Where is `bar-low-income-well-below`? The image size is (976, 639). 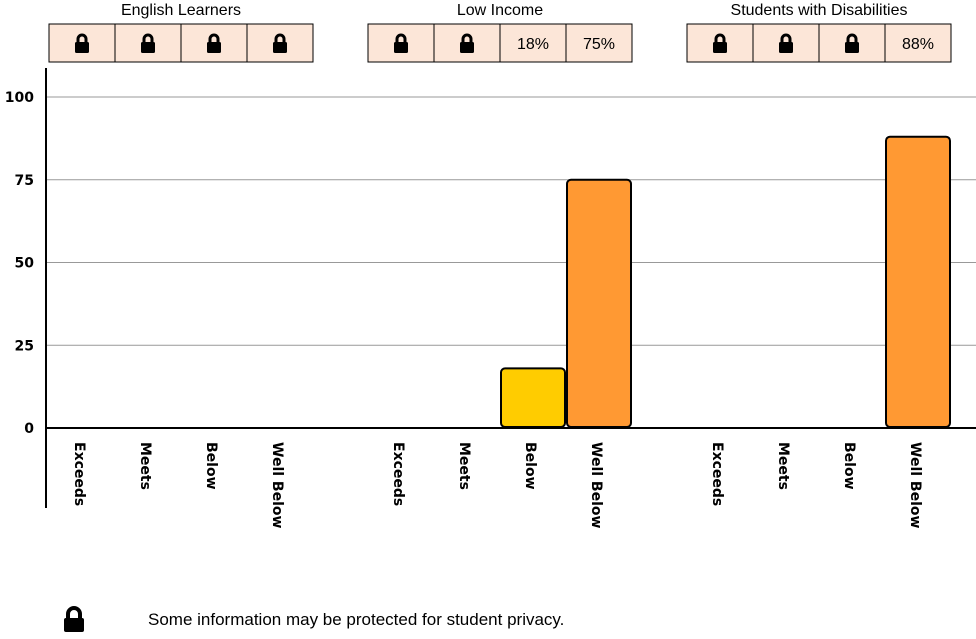
bar-low-income-well-below is located at coordinates (599, 303).